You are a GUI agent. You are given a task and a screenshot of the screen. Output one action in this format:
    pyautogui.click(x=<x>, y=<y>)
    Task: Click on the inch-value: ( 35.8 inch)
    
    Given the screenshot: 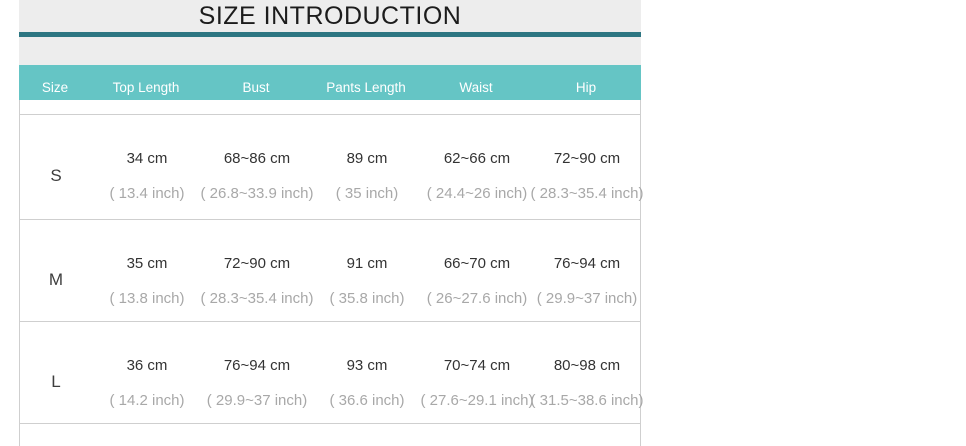 What is the action you would take?
    pyautogui.click(x=367, y=298)
    